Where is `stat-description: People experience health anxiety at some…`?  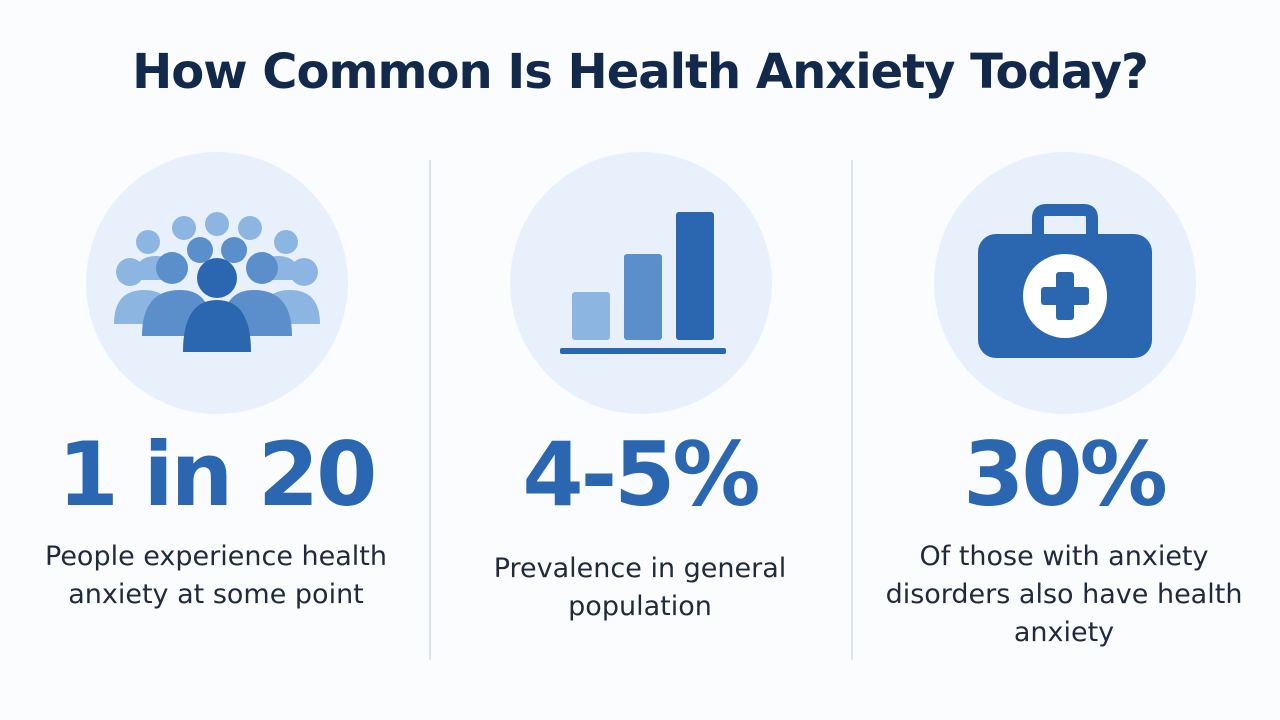 stat-description: People experience health anxiety at some… is located at coordinates (216, 575).